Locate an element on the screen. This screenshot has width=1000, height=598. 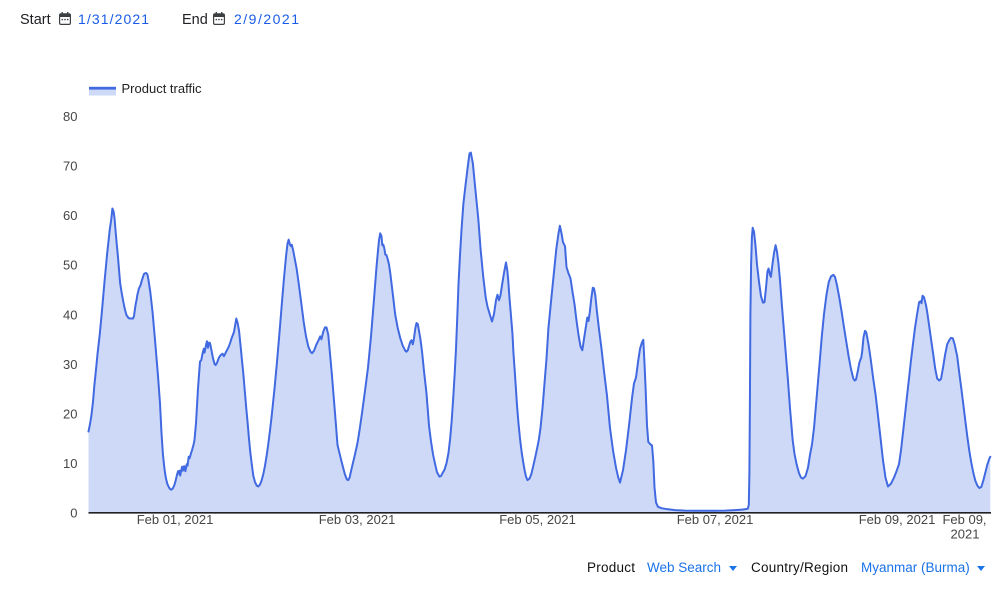
svg-text: Feb 05, 2021 is located at coordinates (537, 519).